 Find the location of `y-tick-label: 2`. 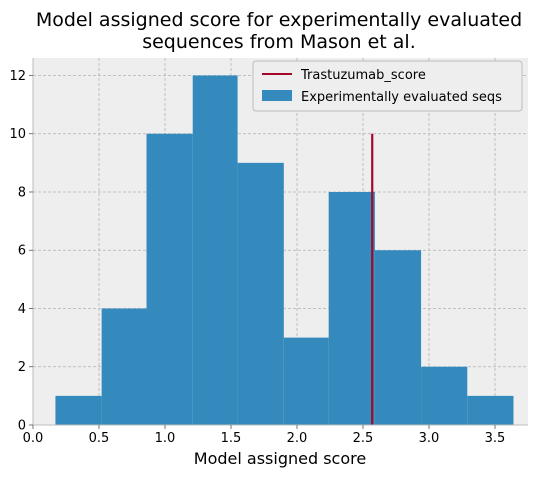

y-tick-label: 2 is located at coordinates (22, 367).